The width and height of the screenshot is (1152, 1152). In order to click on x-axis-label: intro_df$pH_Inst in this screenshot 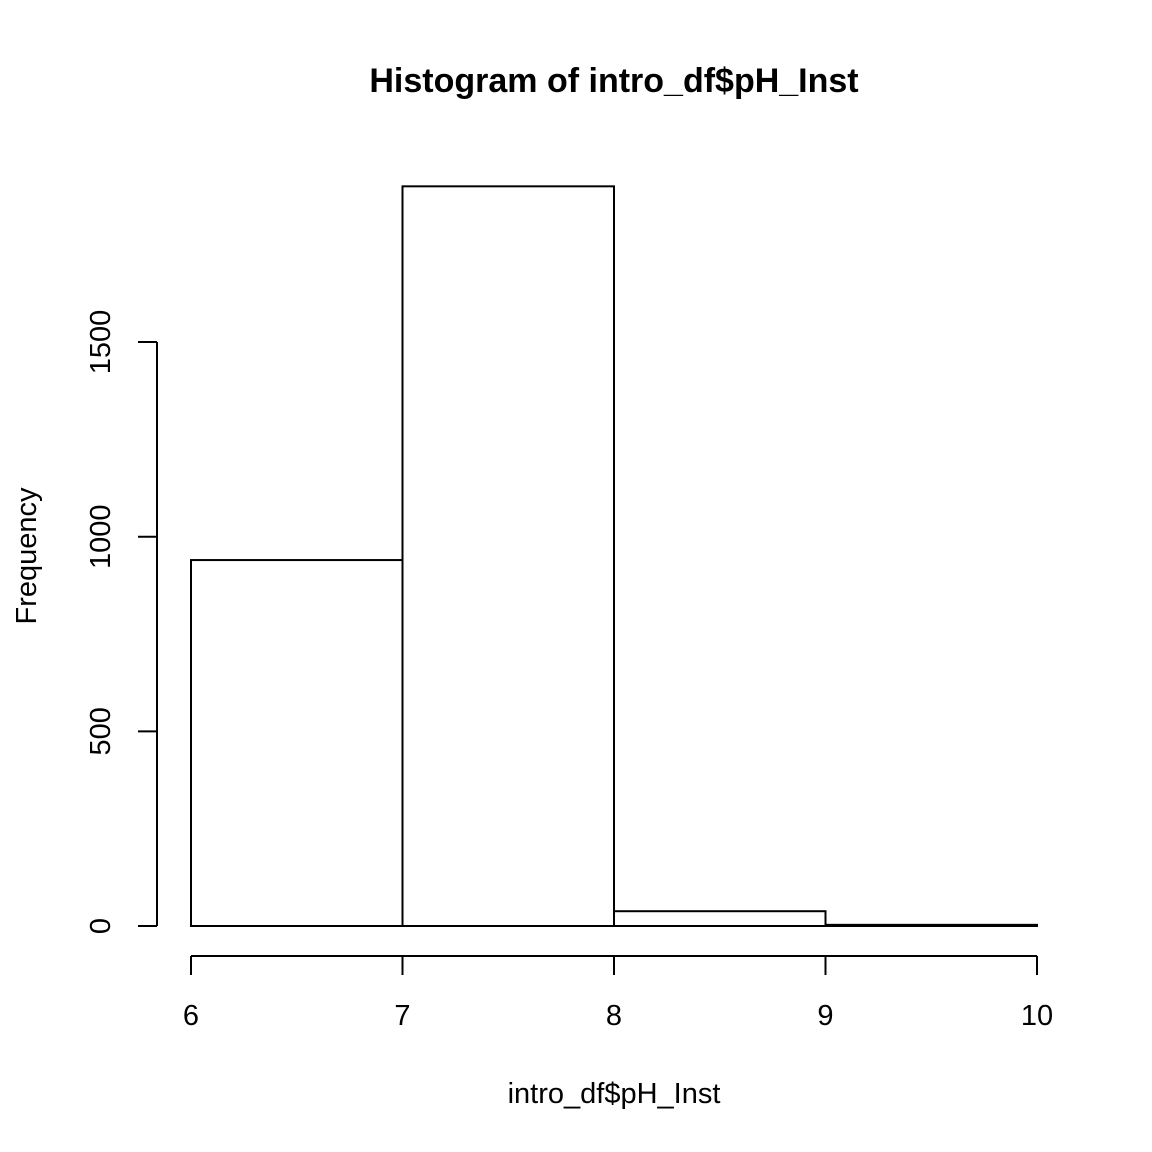, I will do `click(614, 1094)`.